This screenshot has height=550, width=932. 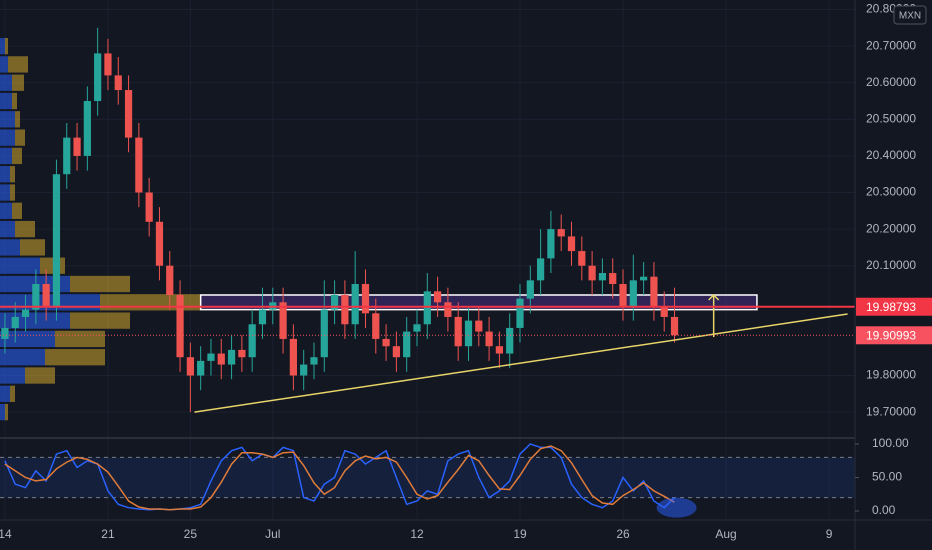 I want to click on trendline, so click(x=521, y=363).